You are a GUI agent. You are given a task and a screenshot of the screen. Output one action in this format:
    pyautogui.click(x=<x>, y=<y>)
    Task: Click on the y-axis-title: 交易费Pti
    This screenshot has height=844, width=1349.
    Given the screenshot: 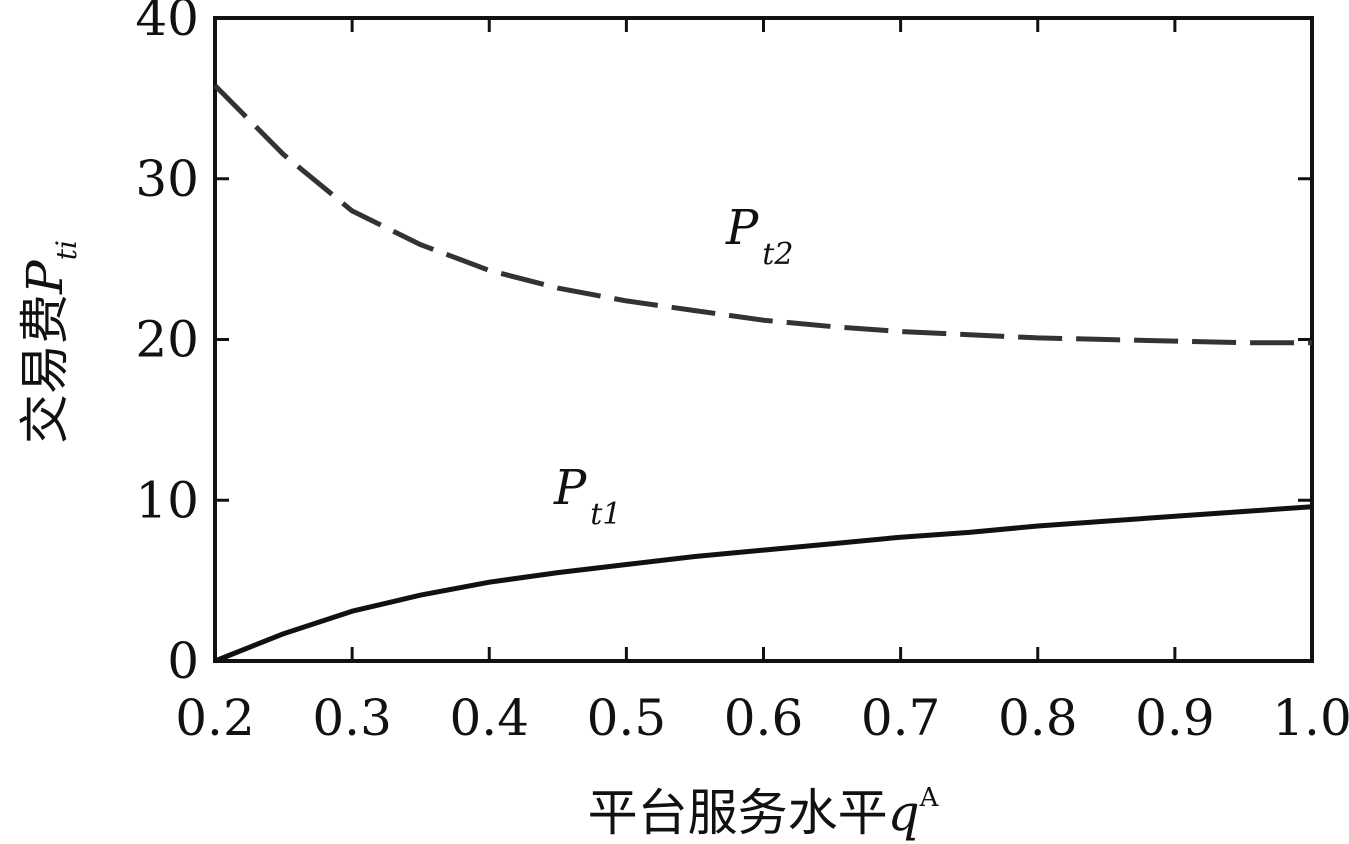 What is the action you would take?
    pyautogui.click(x=49, y=342)
    